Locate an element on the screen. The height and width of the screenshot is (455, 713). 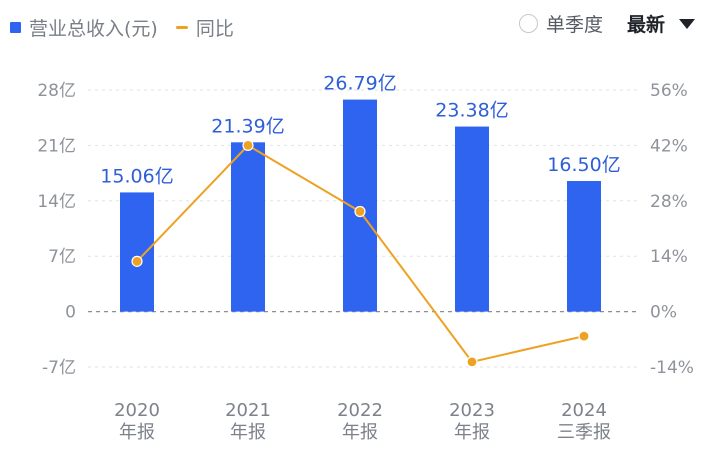
y-right-tick-label: 0% is located at coordinates (663, 313).